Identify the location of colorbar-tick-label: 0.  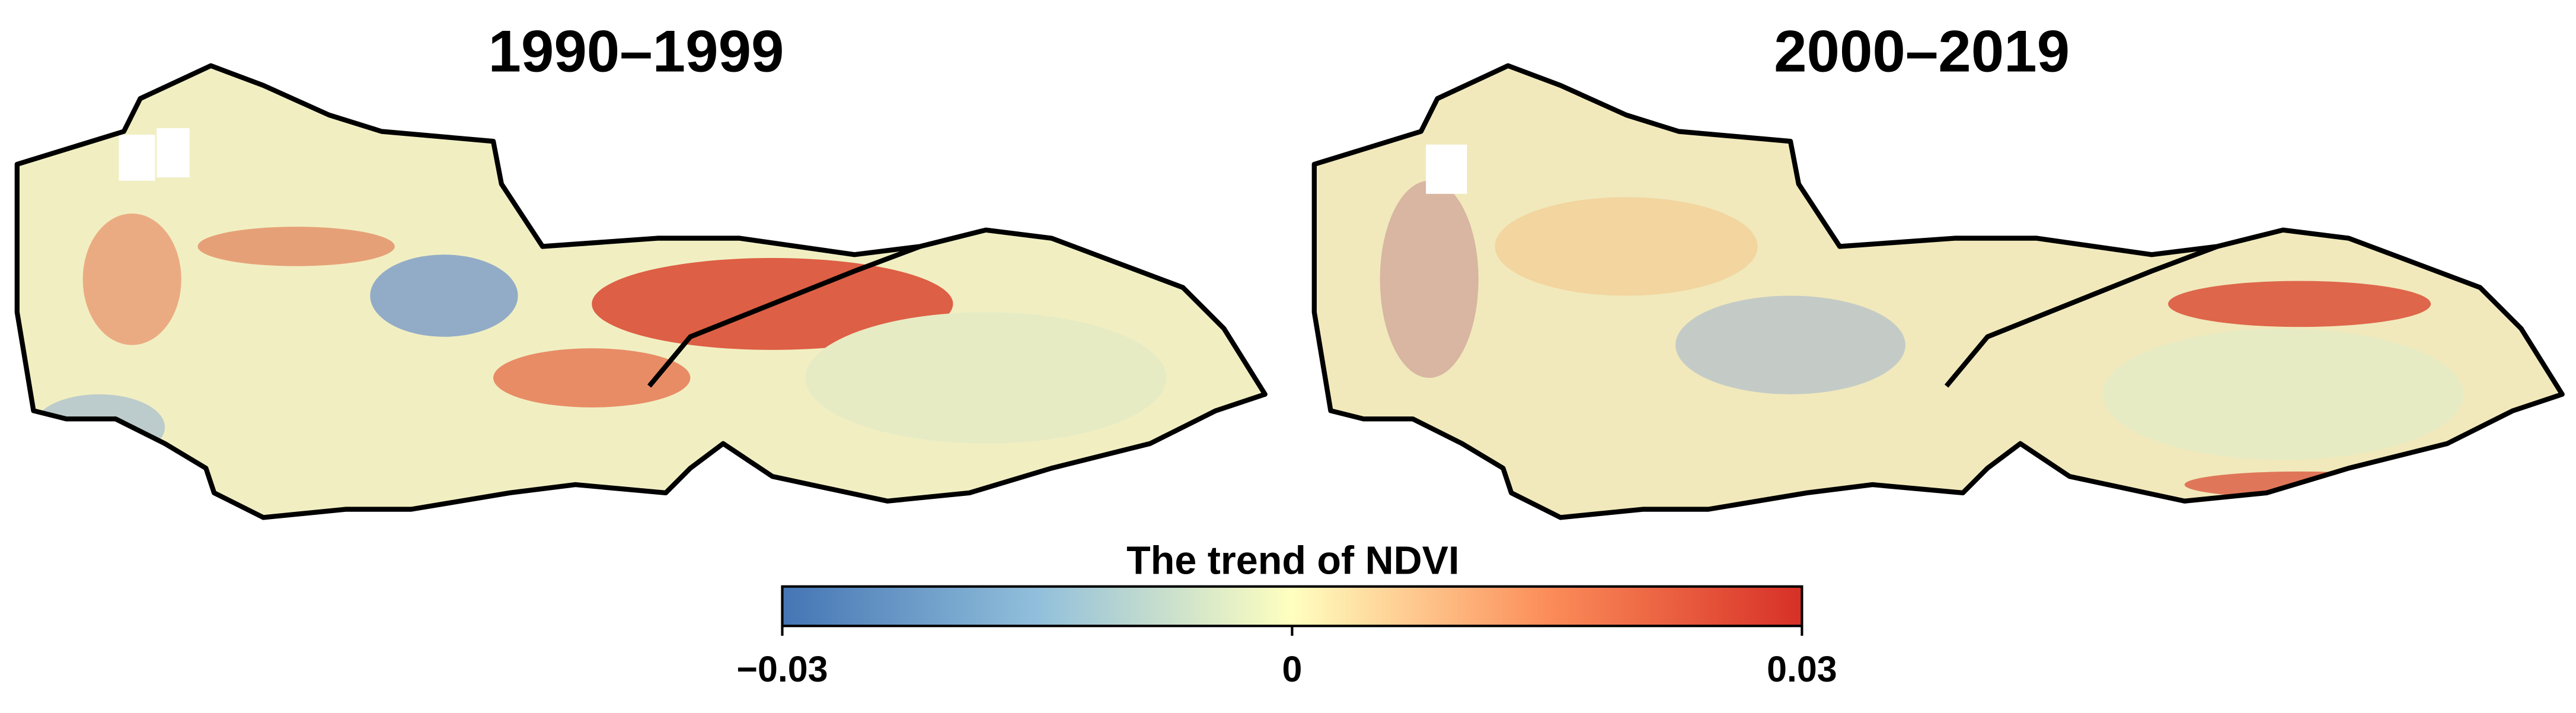
(1292, 669).